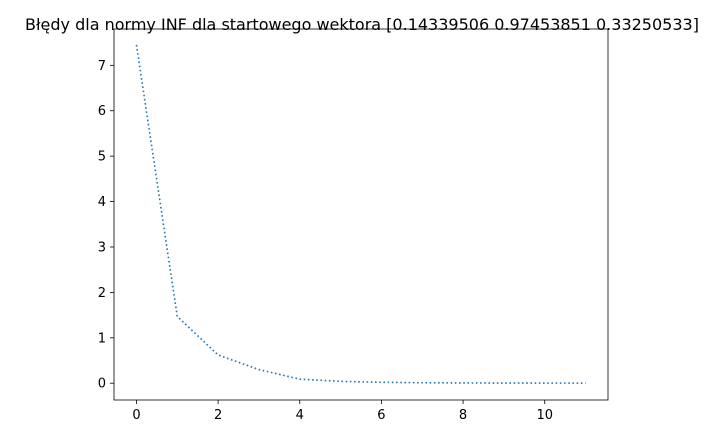 This screenshot has width=718, height=435. Describe the element at coordinates (463, 415) in the screenshot. I see `x-tick-label-4: 8` at that location.